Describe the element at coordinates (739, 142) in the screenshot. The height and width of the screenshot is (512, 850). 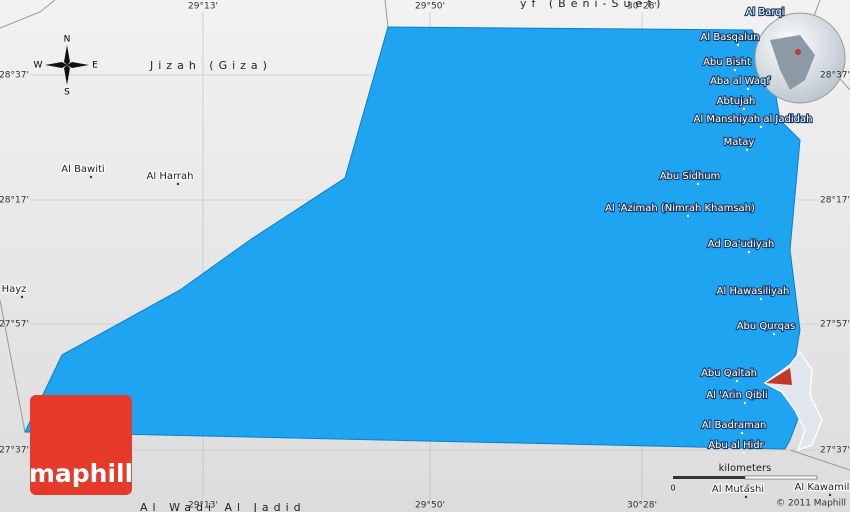
I see `place-label: Matay` at that location.